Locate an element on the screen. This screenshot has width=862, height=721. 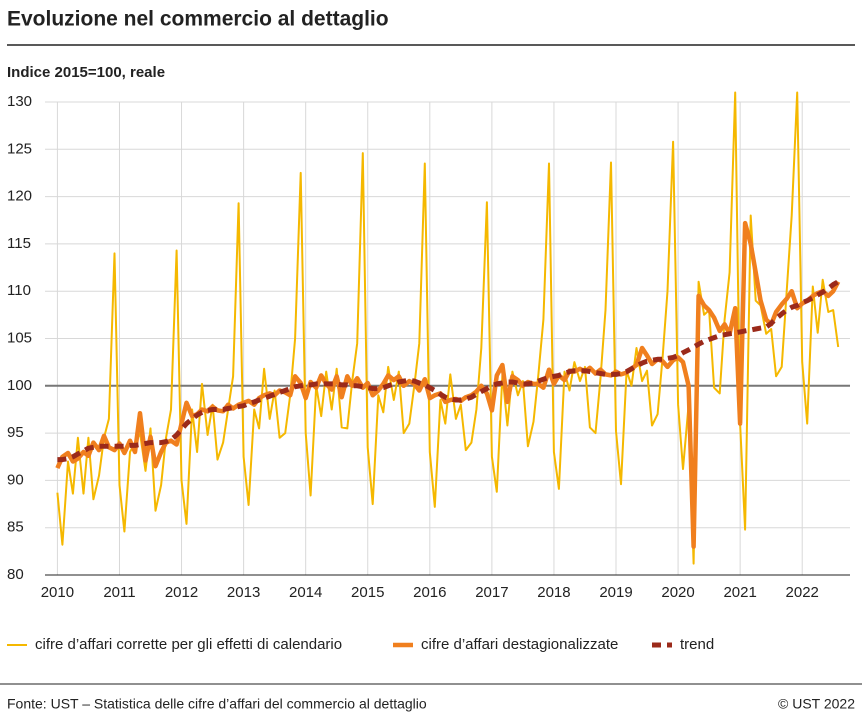
x-tick-label: 2019 is located at coordinates (615, 592).